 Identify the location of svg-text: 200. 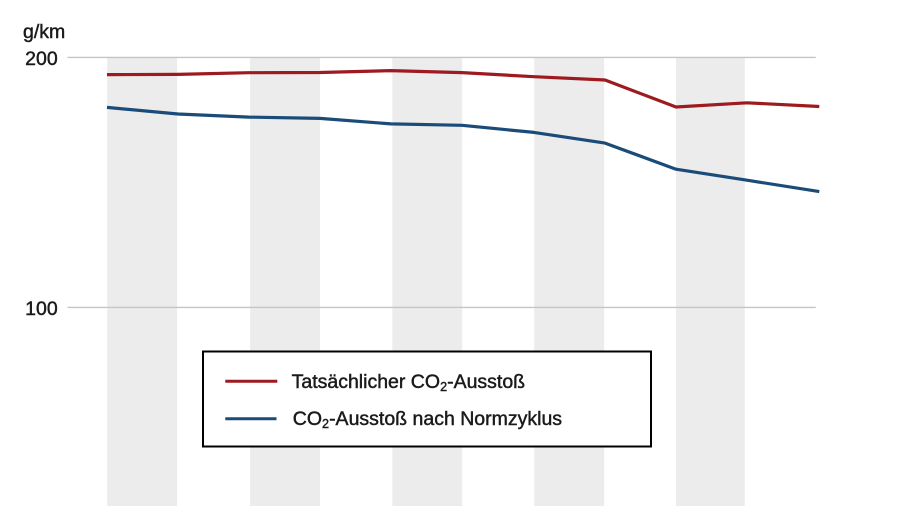
(41, 59).